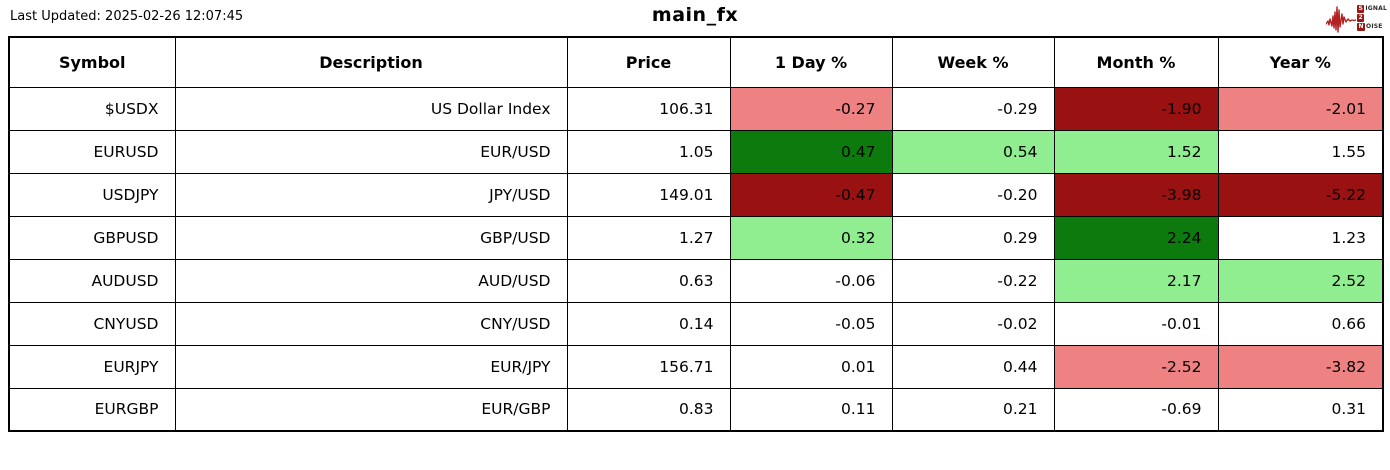 This screenshot has width=1390, height=470. What do you see at coordinates (92, 237) in the screenshot?
I see `symbol-cell: GBPUSD` at bounding box center [92, 237].